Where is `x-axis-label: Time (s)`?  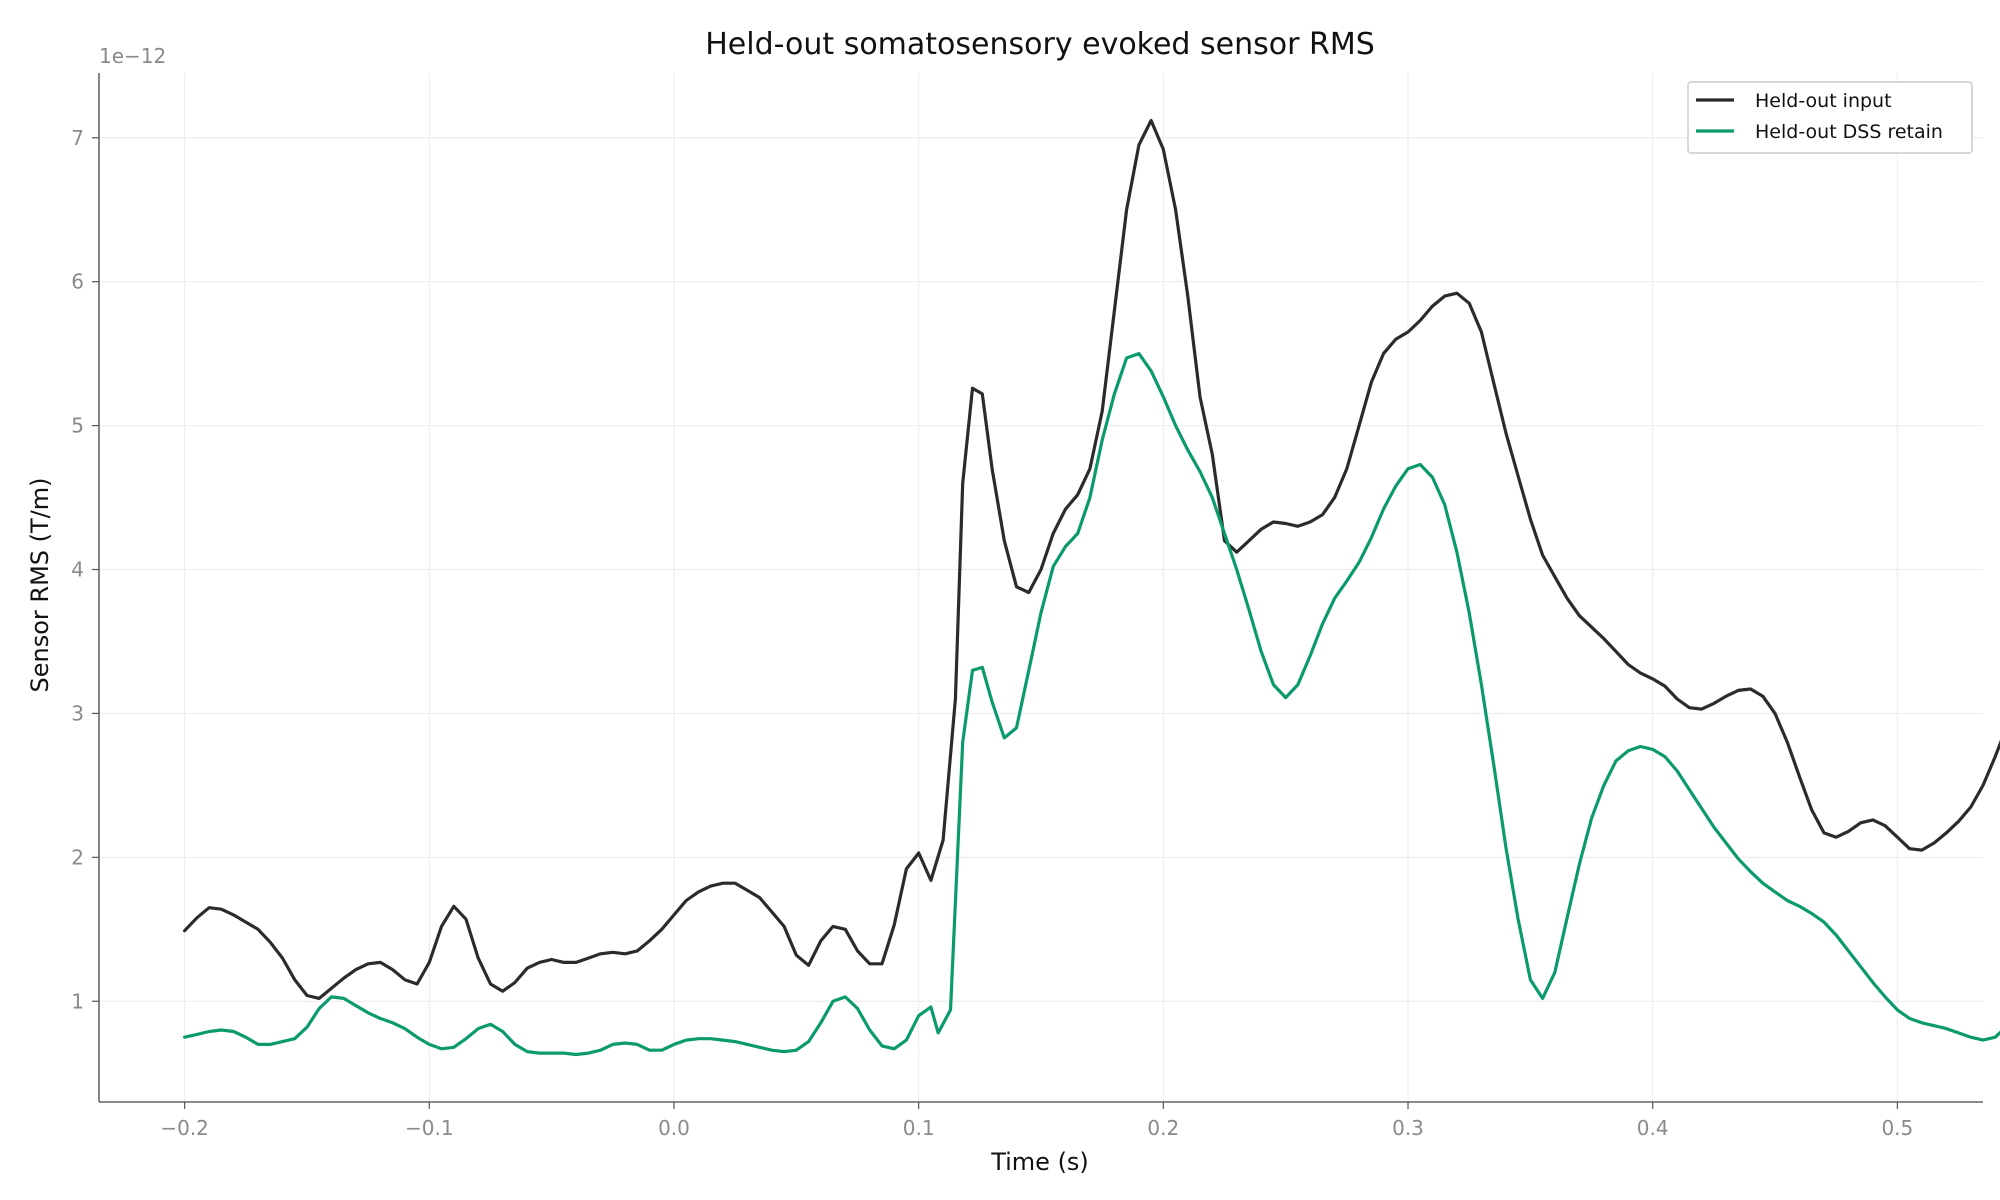 x-axis-label: Time (s) is located at coordinates (1039, 1162).